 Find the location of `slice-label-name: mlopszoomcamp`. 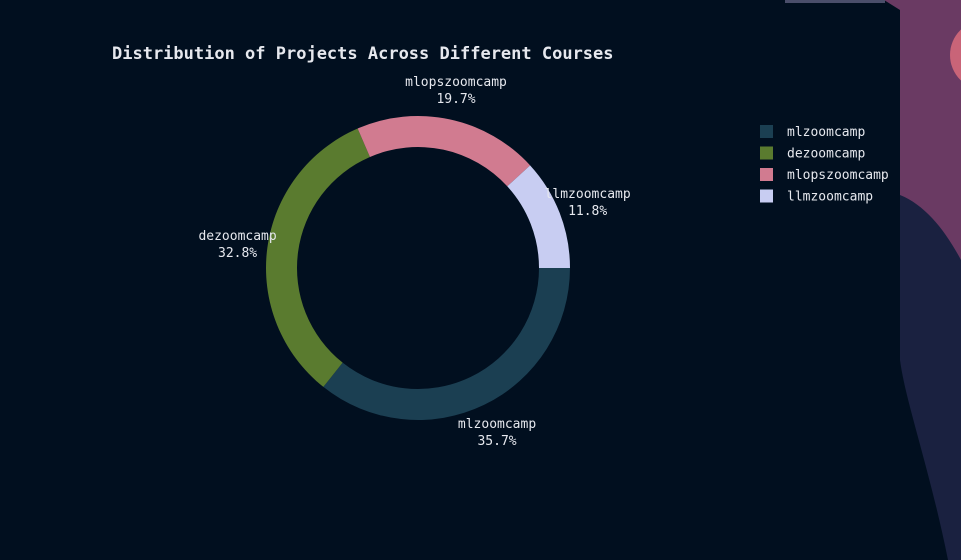

slice-label-name: mlopszoomcamp is located at coordinates (456, 82).